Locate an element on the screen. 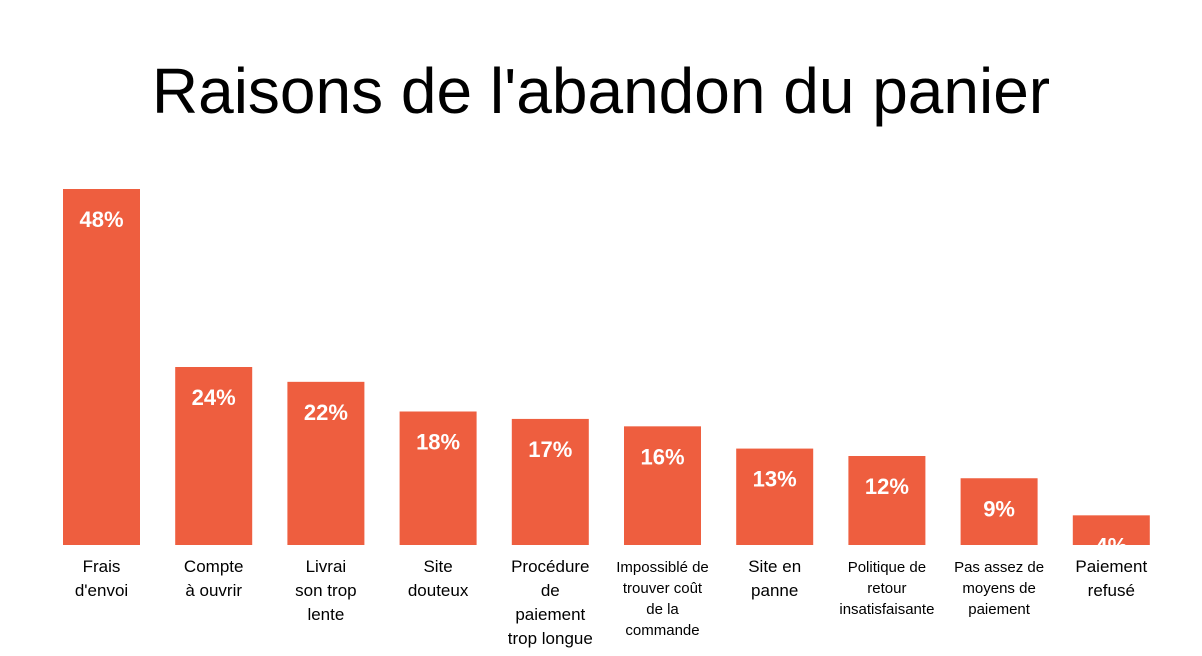 Image resolution: width=1202 pixels, height=656 pixels. category-label-7: Site en panne is located at coordinates (774, 578).